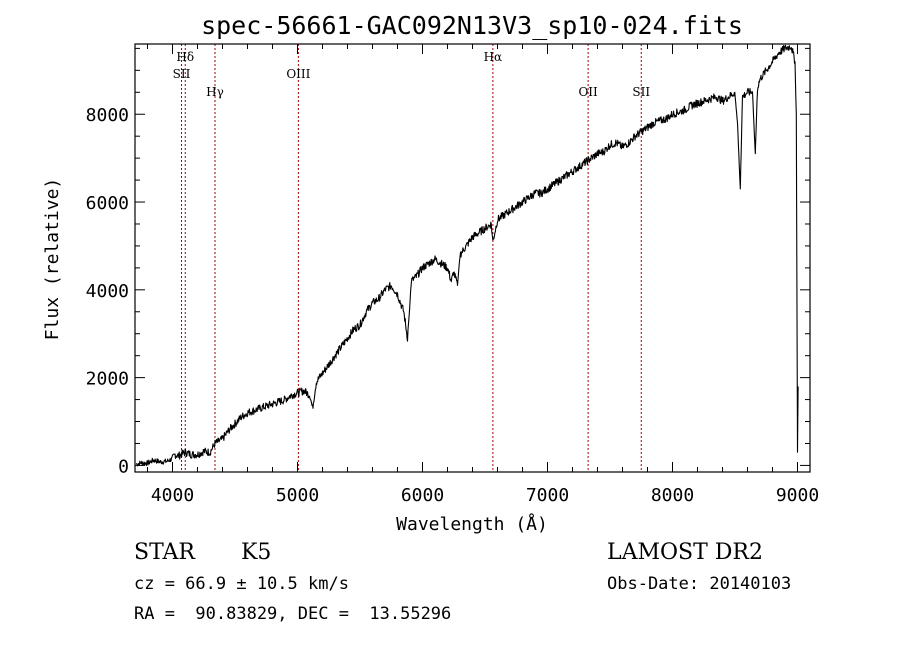  What do you see at coordinates (472, 25) in the screenshot?
I see `chart-title: spec-56661-GAC092N13V3_sp10-024.fits` at bounding box center [472, 25].